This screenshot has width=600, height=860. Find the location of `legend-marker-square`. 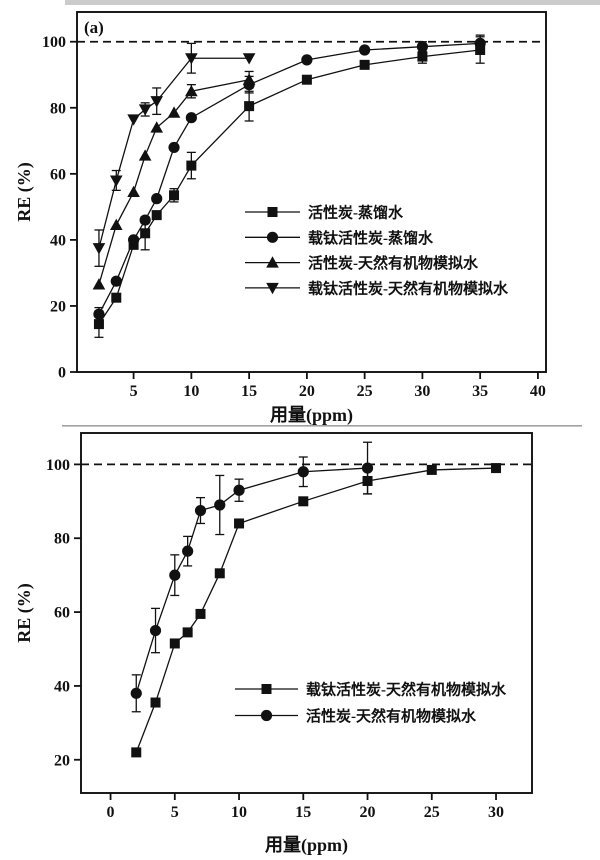

legend-marker-square is located at coordinates (266, 689).